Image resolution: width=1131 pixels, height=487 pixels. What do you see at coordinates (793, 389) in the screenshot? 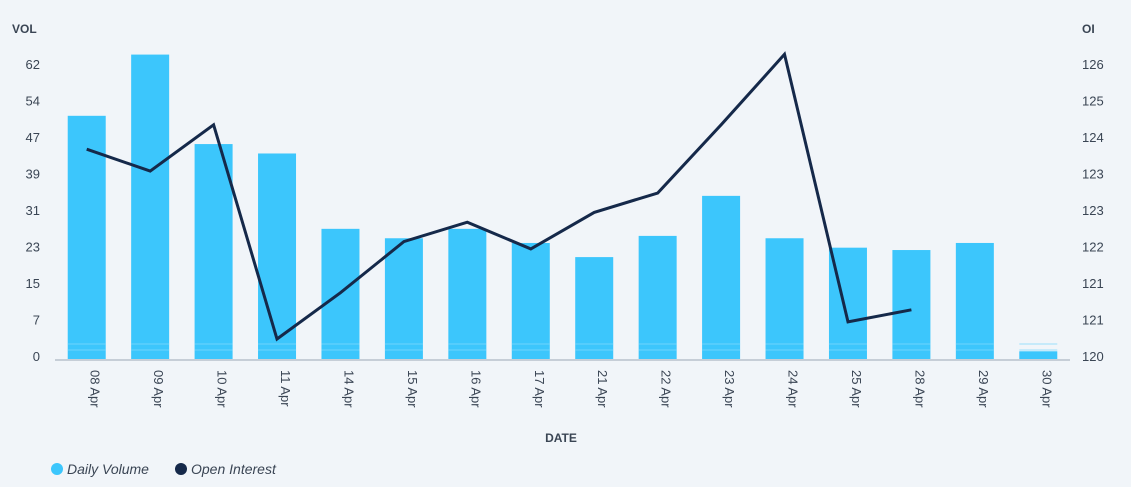
I see `category-label: 24 Apr` at bounding box center [793, 389].